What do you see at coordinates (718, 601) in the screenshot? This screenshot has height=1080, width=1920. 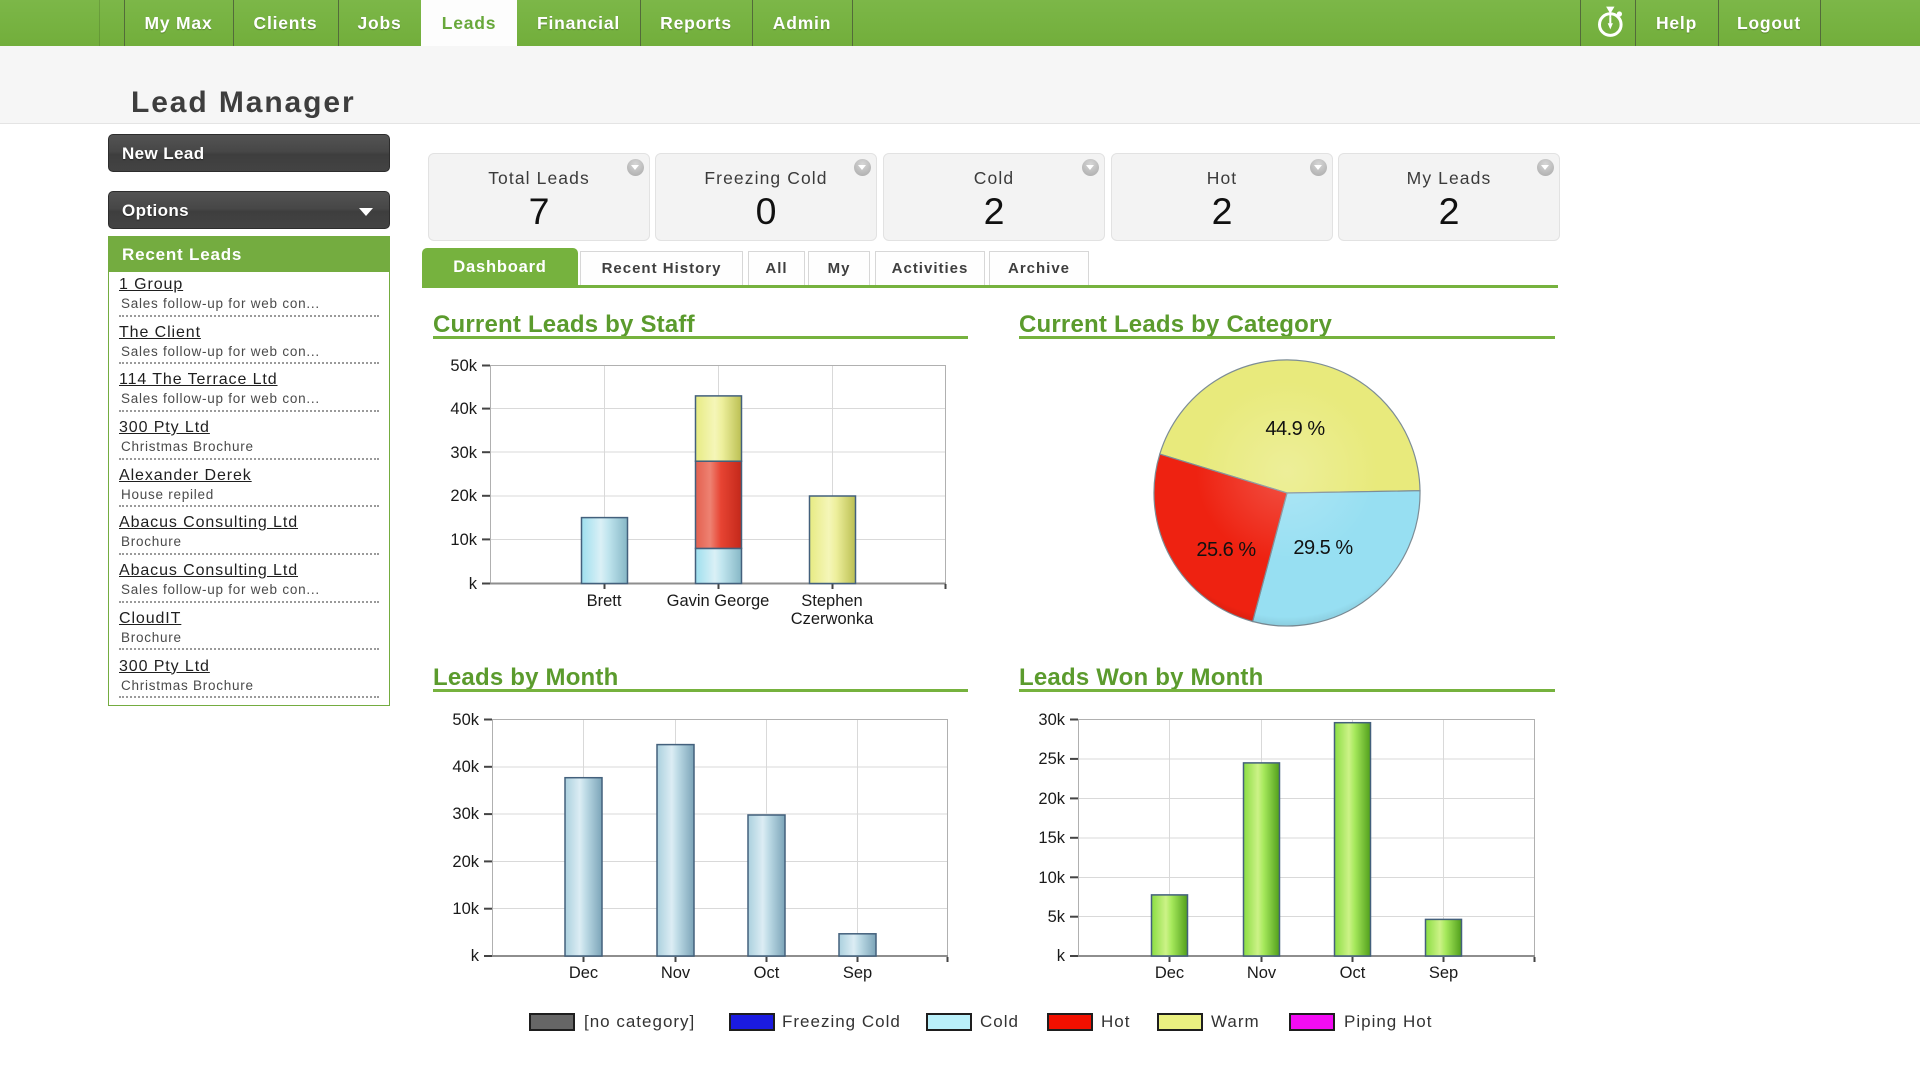 I see `svg-text: Gavin George` at bounding box center [718, 601].